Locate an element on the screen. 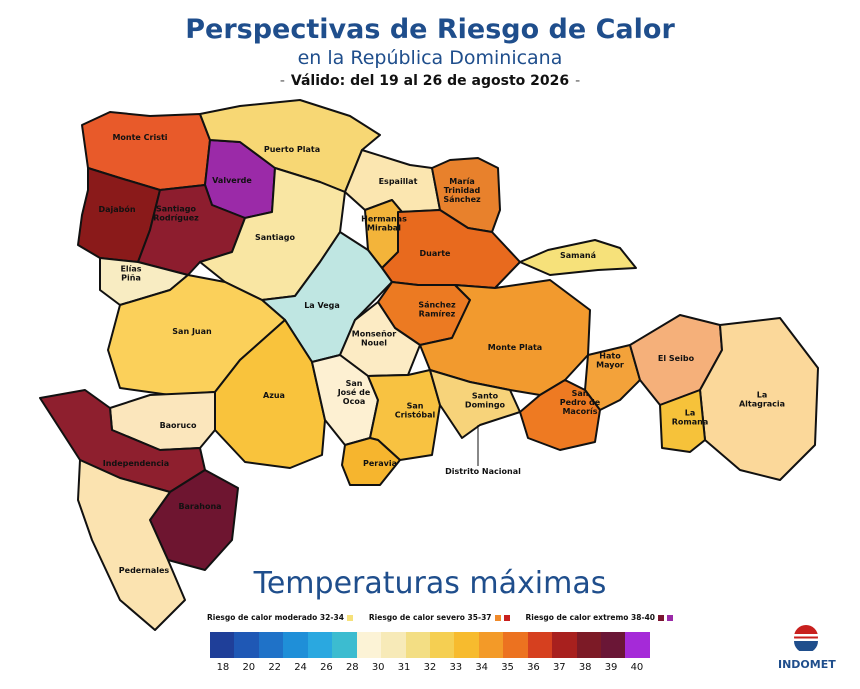  label-distrito-nacional: Distrito Nacional is located at coordinates (483, 471).